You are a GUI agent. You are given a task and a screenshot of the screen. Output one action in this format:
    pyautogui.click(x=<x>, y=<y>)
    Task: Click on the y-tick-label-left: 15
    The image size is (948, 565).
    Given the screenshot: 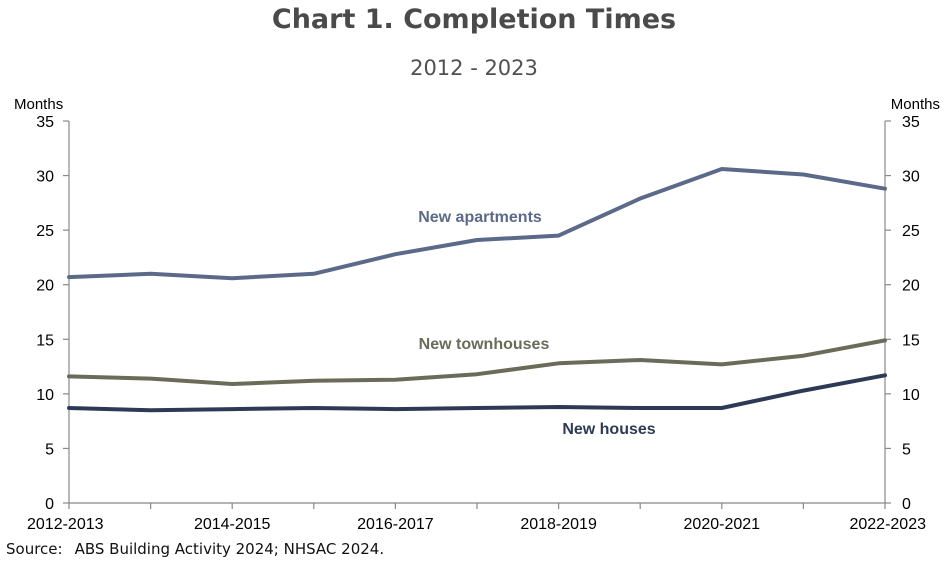 What is the action you would take?
    pyautogui.click(x=45, y=340)
    